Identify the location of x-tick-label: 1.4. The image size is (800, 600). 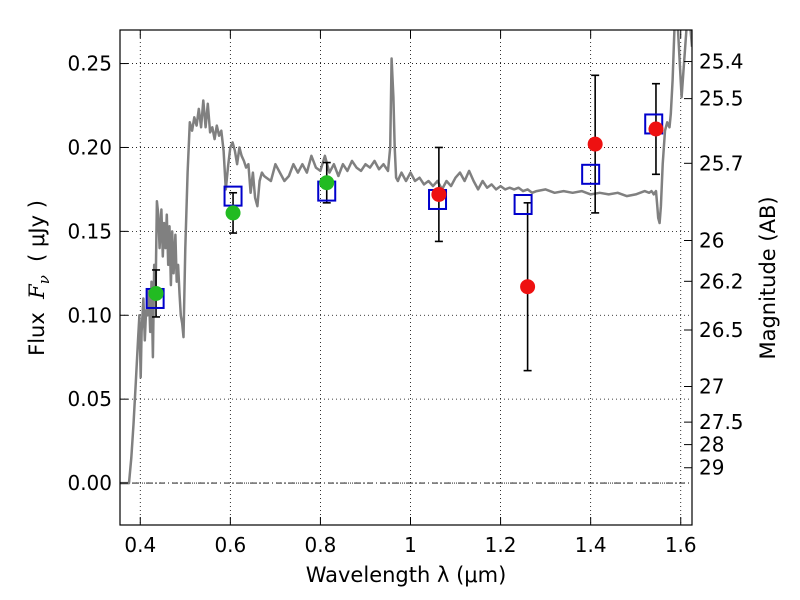
(591, 545).